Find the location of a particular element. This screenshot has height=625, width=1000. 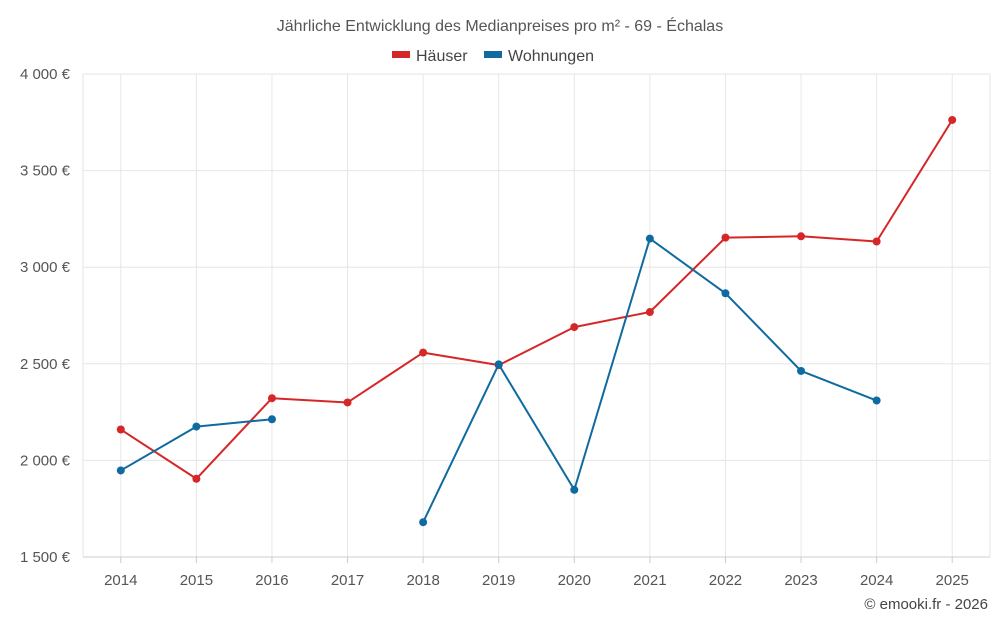

legend-swatch-haeuser is located at coordinates (401, 54).